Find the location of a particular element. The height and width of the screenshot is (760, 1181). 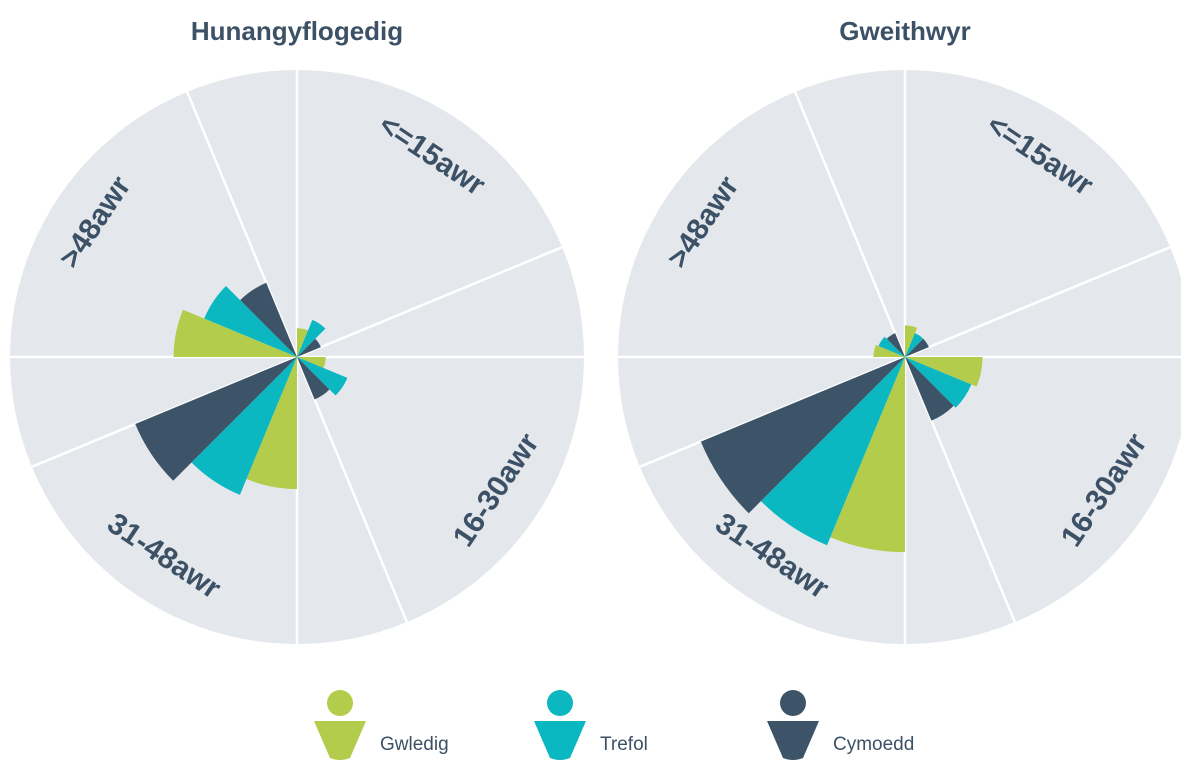

chart-title: Gweithwyr is located at coordinates (904, 31).